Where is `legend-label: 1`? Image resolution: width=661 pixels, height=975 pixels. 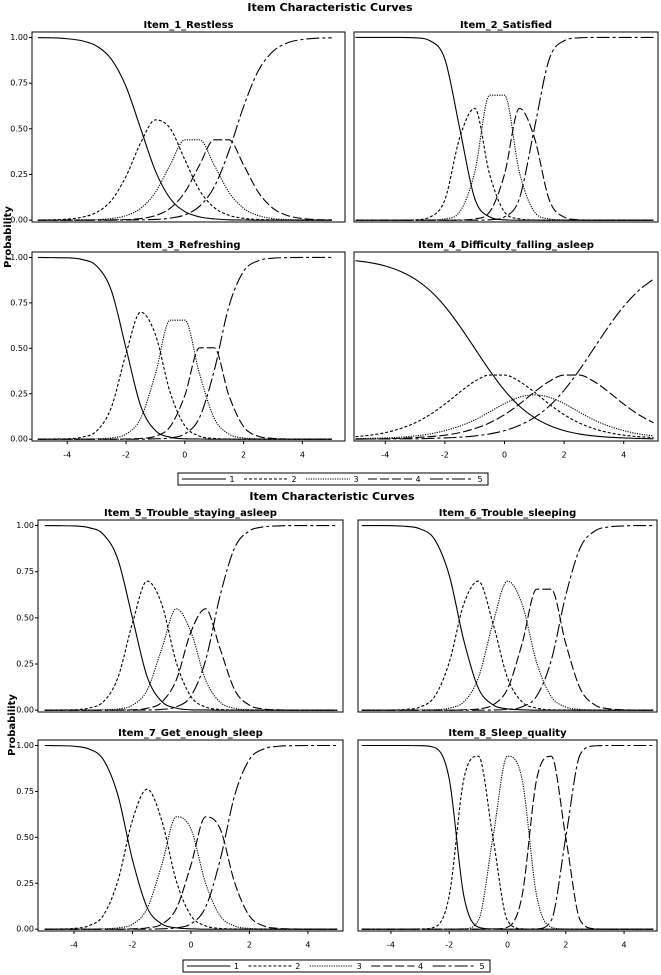 legend-label: 1 is located at coordinates (231, 479).